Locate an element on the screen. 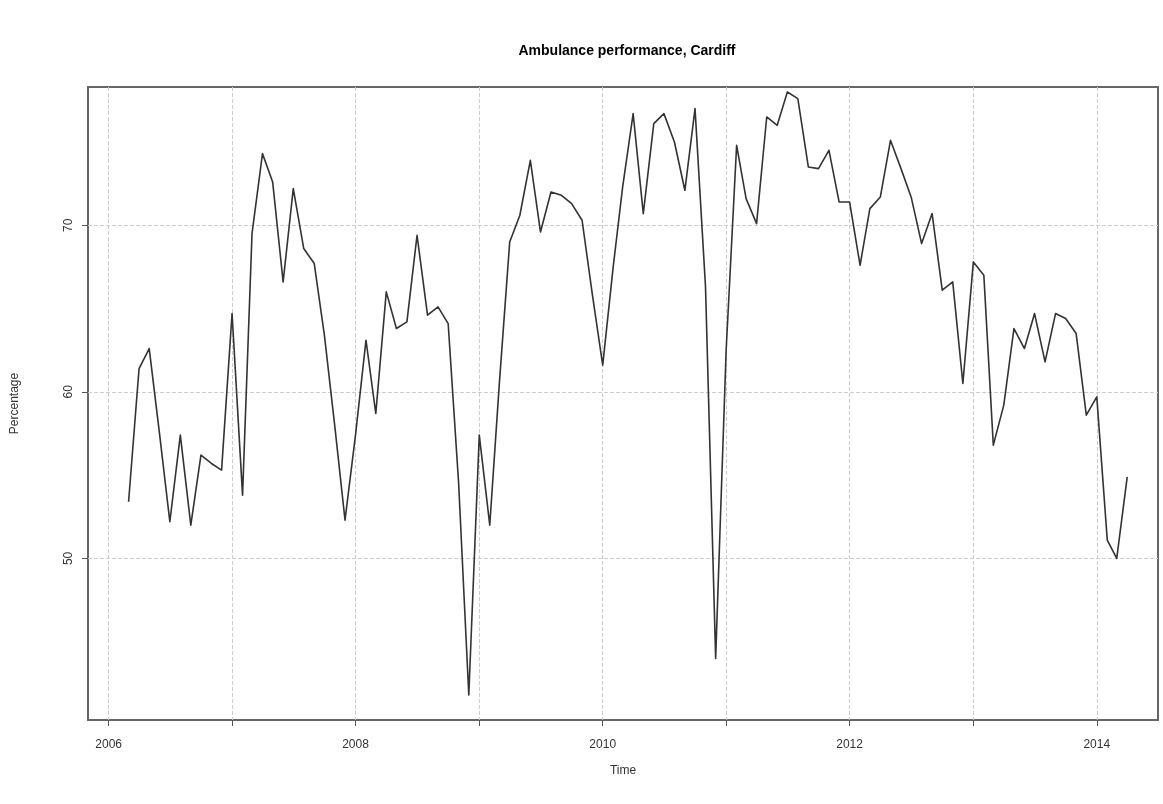 The image size is (1163, 804). x-tick-label: 2014 is located at coordinates (1097, 744).